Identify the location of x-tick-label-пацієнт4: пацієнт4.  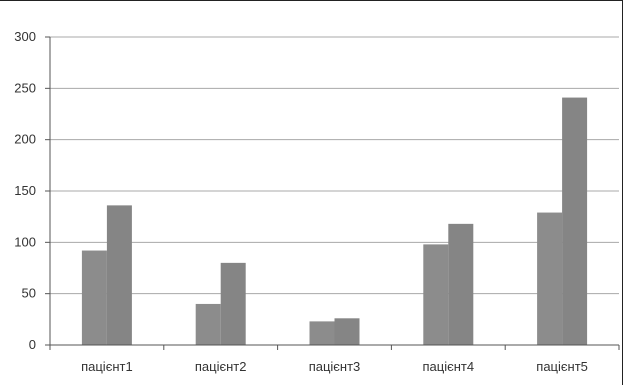
(448, 366).